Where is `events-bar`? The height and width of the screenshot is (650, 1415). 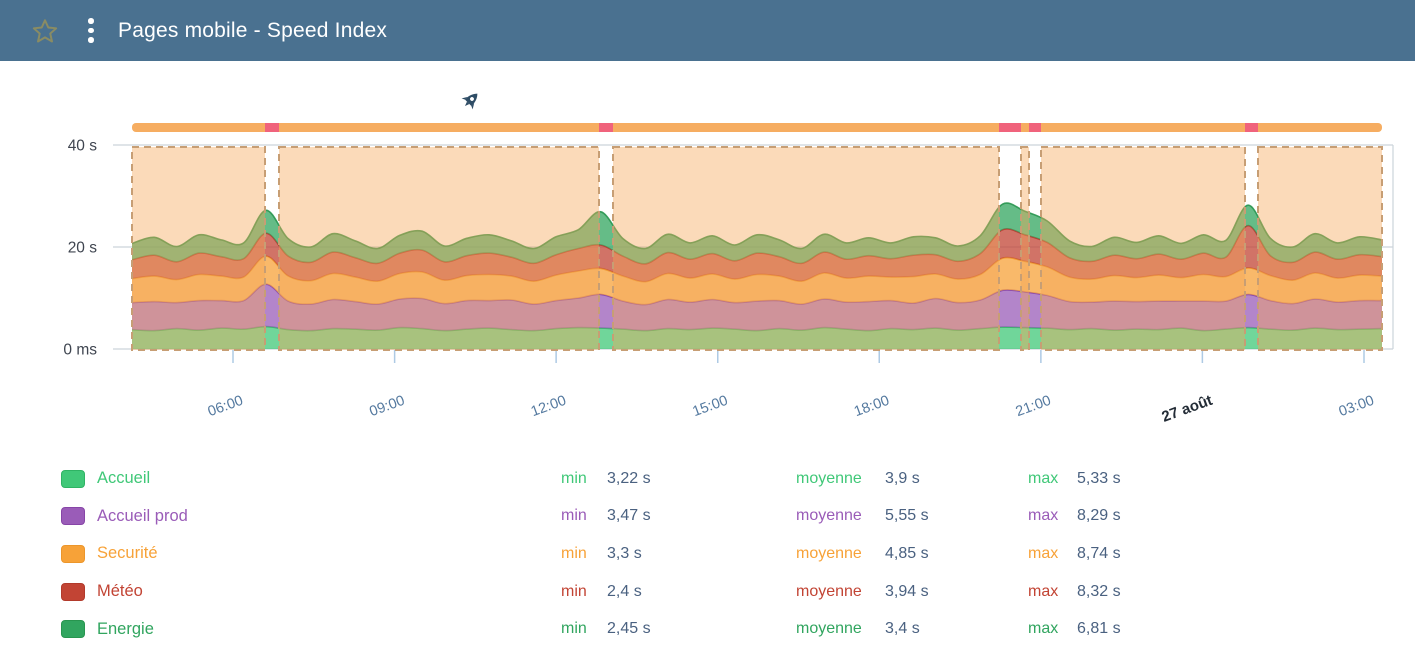 events-bar is located at coordinates (757, 127).